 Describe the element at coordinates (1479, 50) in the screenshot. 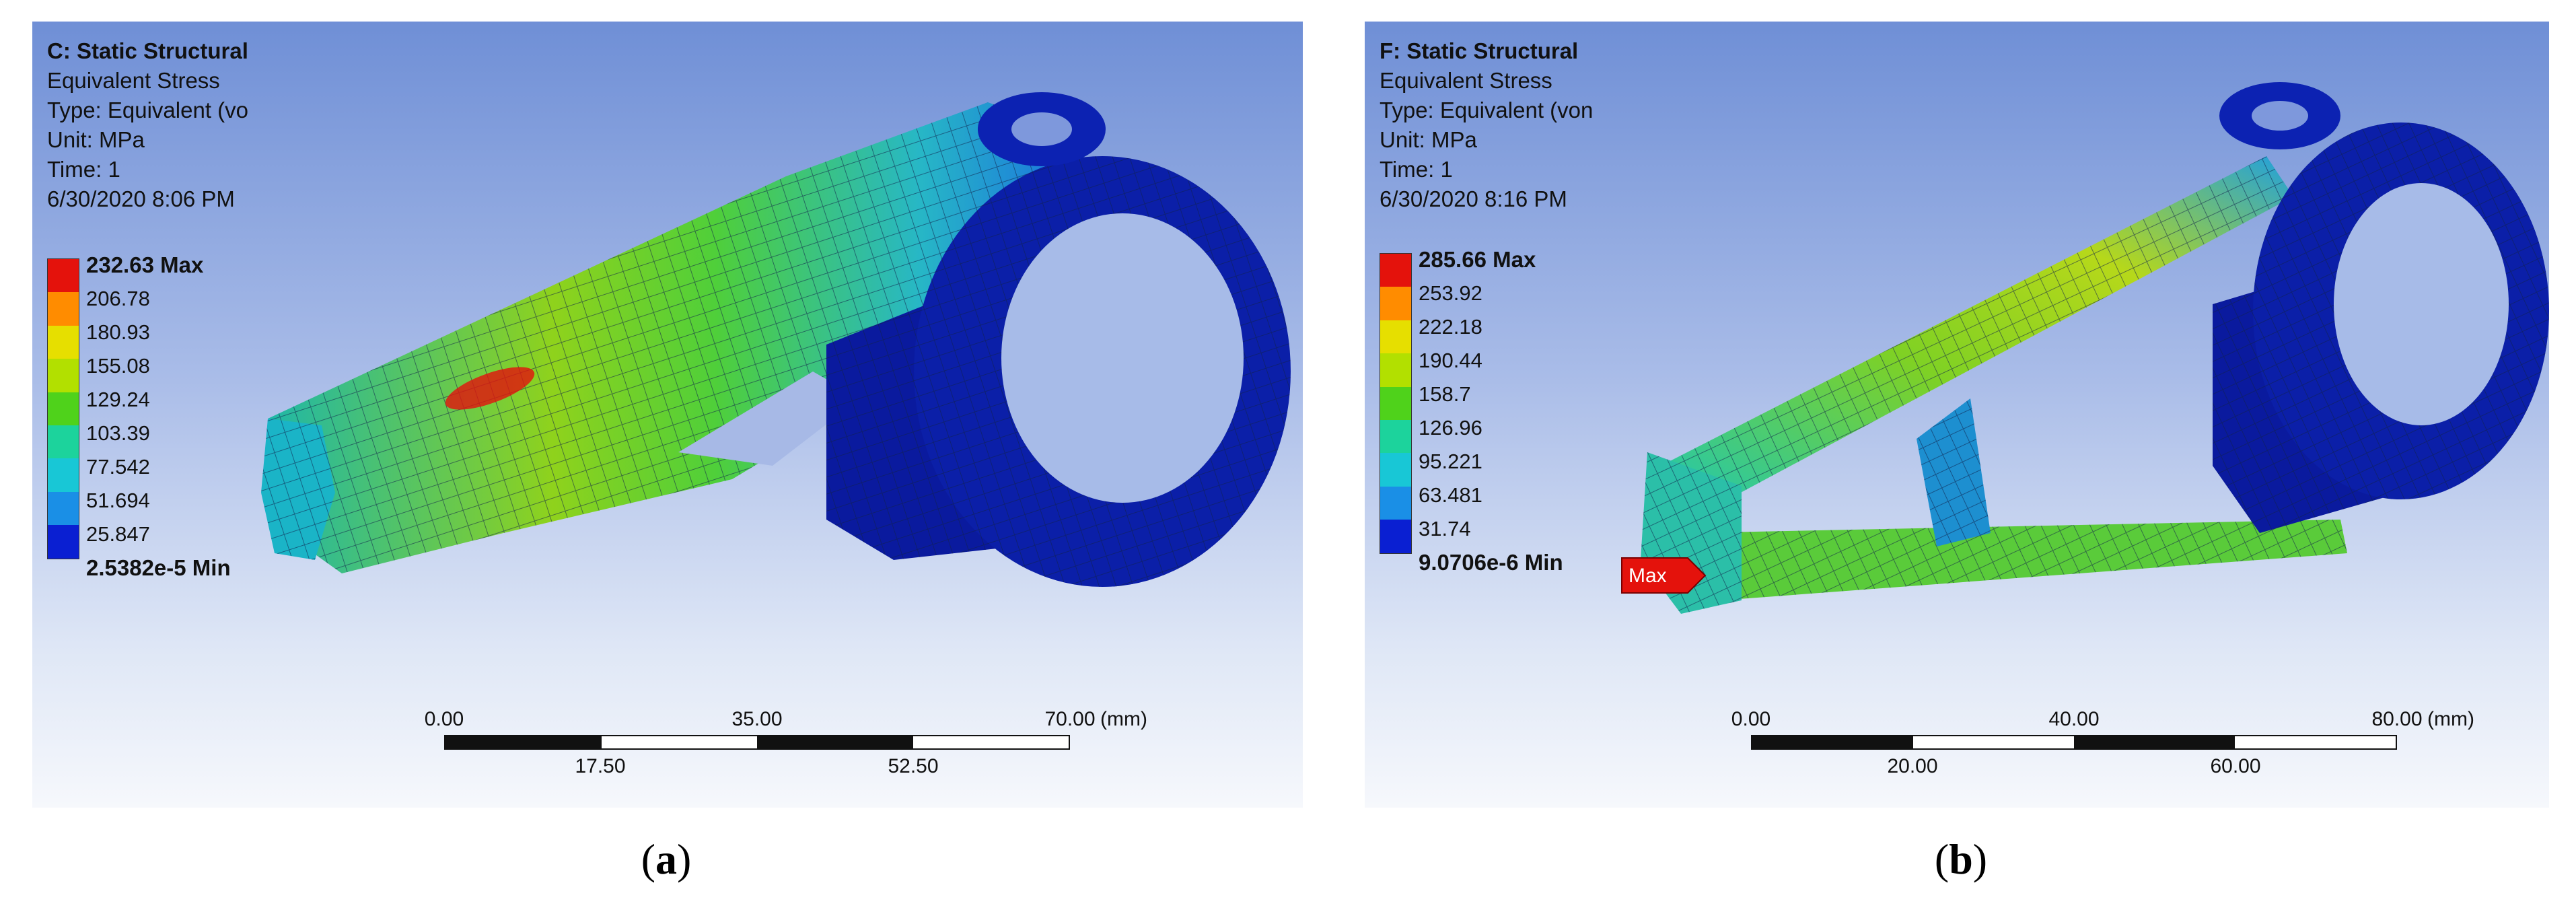

I see `analysis-title: F: Static Structural` at that location.